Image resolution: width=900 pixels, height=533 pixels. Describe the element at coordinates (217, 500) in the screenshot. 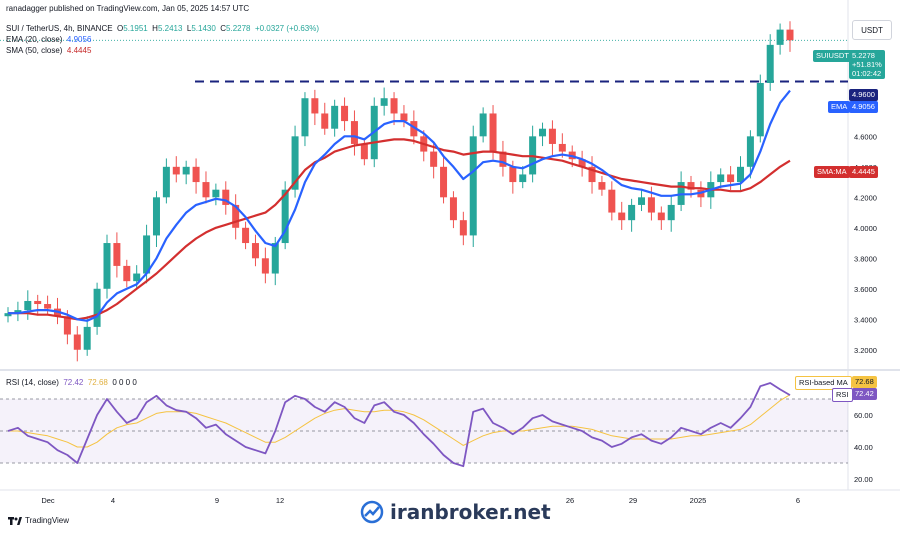

I see `time-tick-label: 9` at that location.